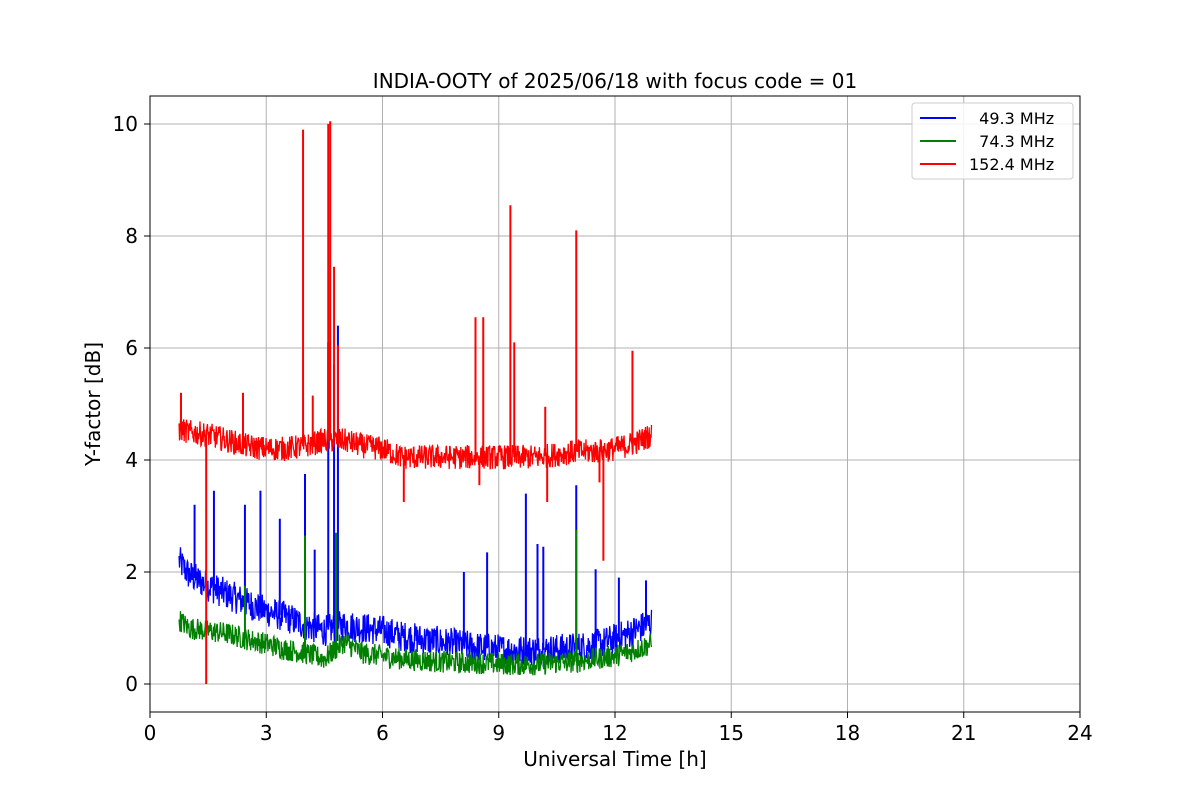 Image resolution: width=1200 pixels, height=800 pixels. I want to click on x-tick-label: 9, so click(498, 733).